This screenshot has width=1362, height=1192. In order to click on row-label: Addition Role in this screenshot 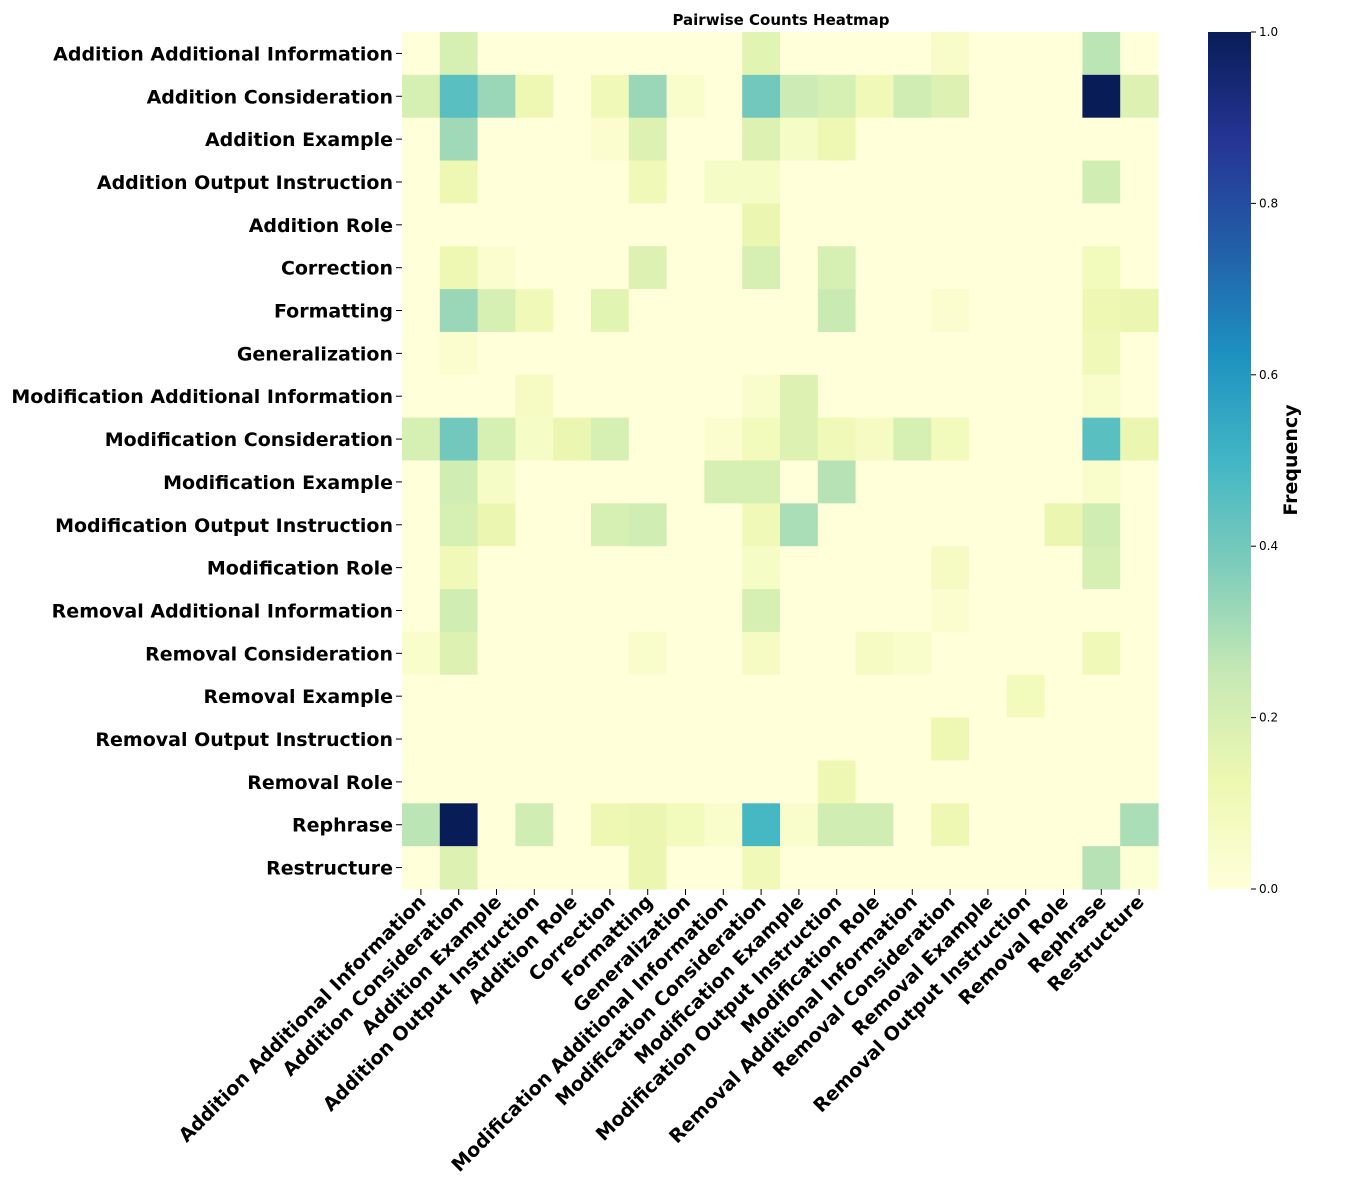, I will do `click(321, 226)`.